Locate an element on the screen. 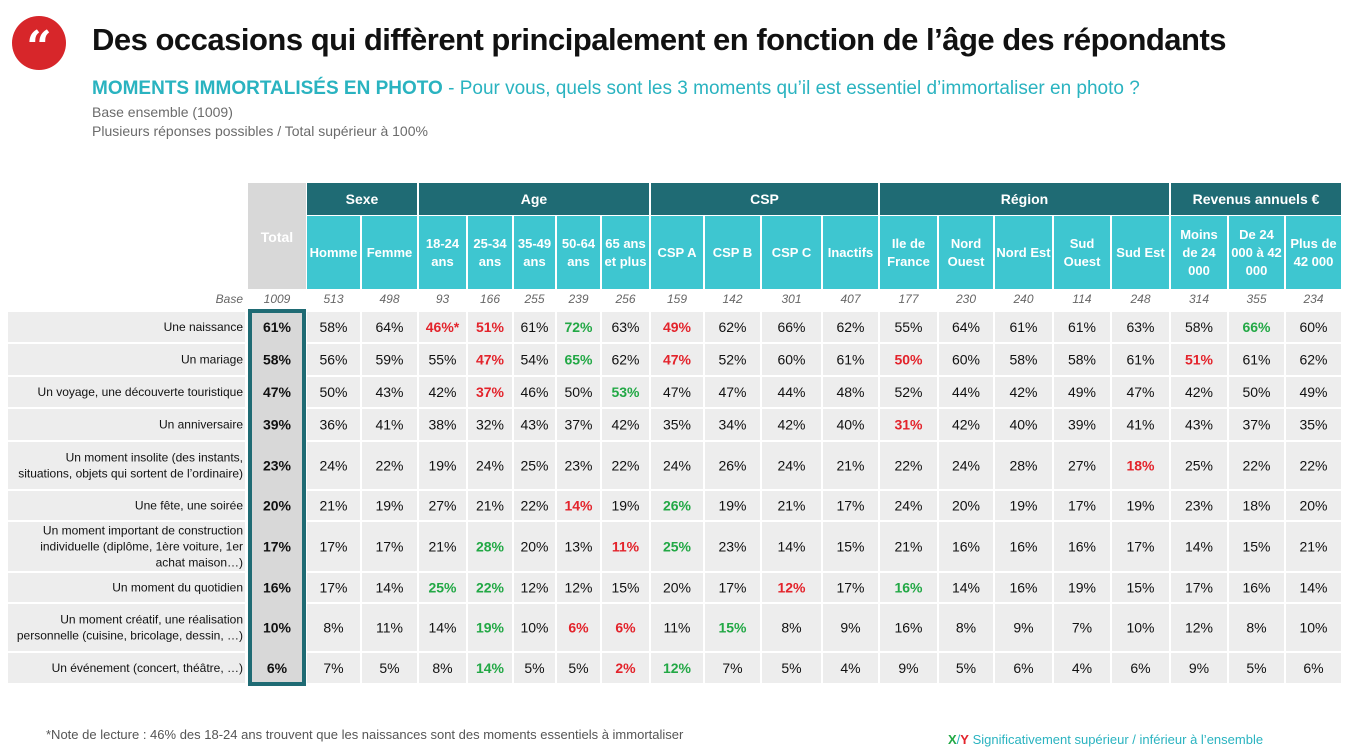  cell-value: 51% is located at coordinates (490, 327).